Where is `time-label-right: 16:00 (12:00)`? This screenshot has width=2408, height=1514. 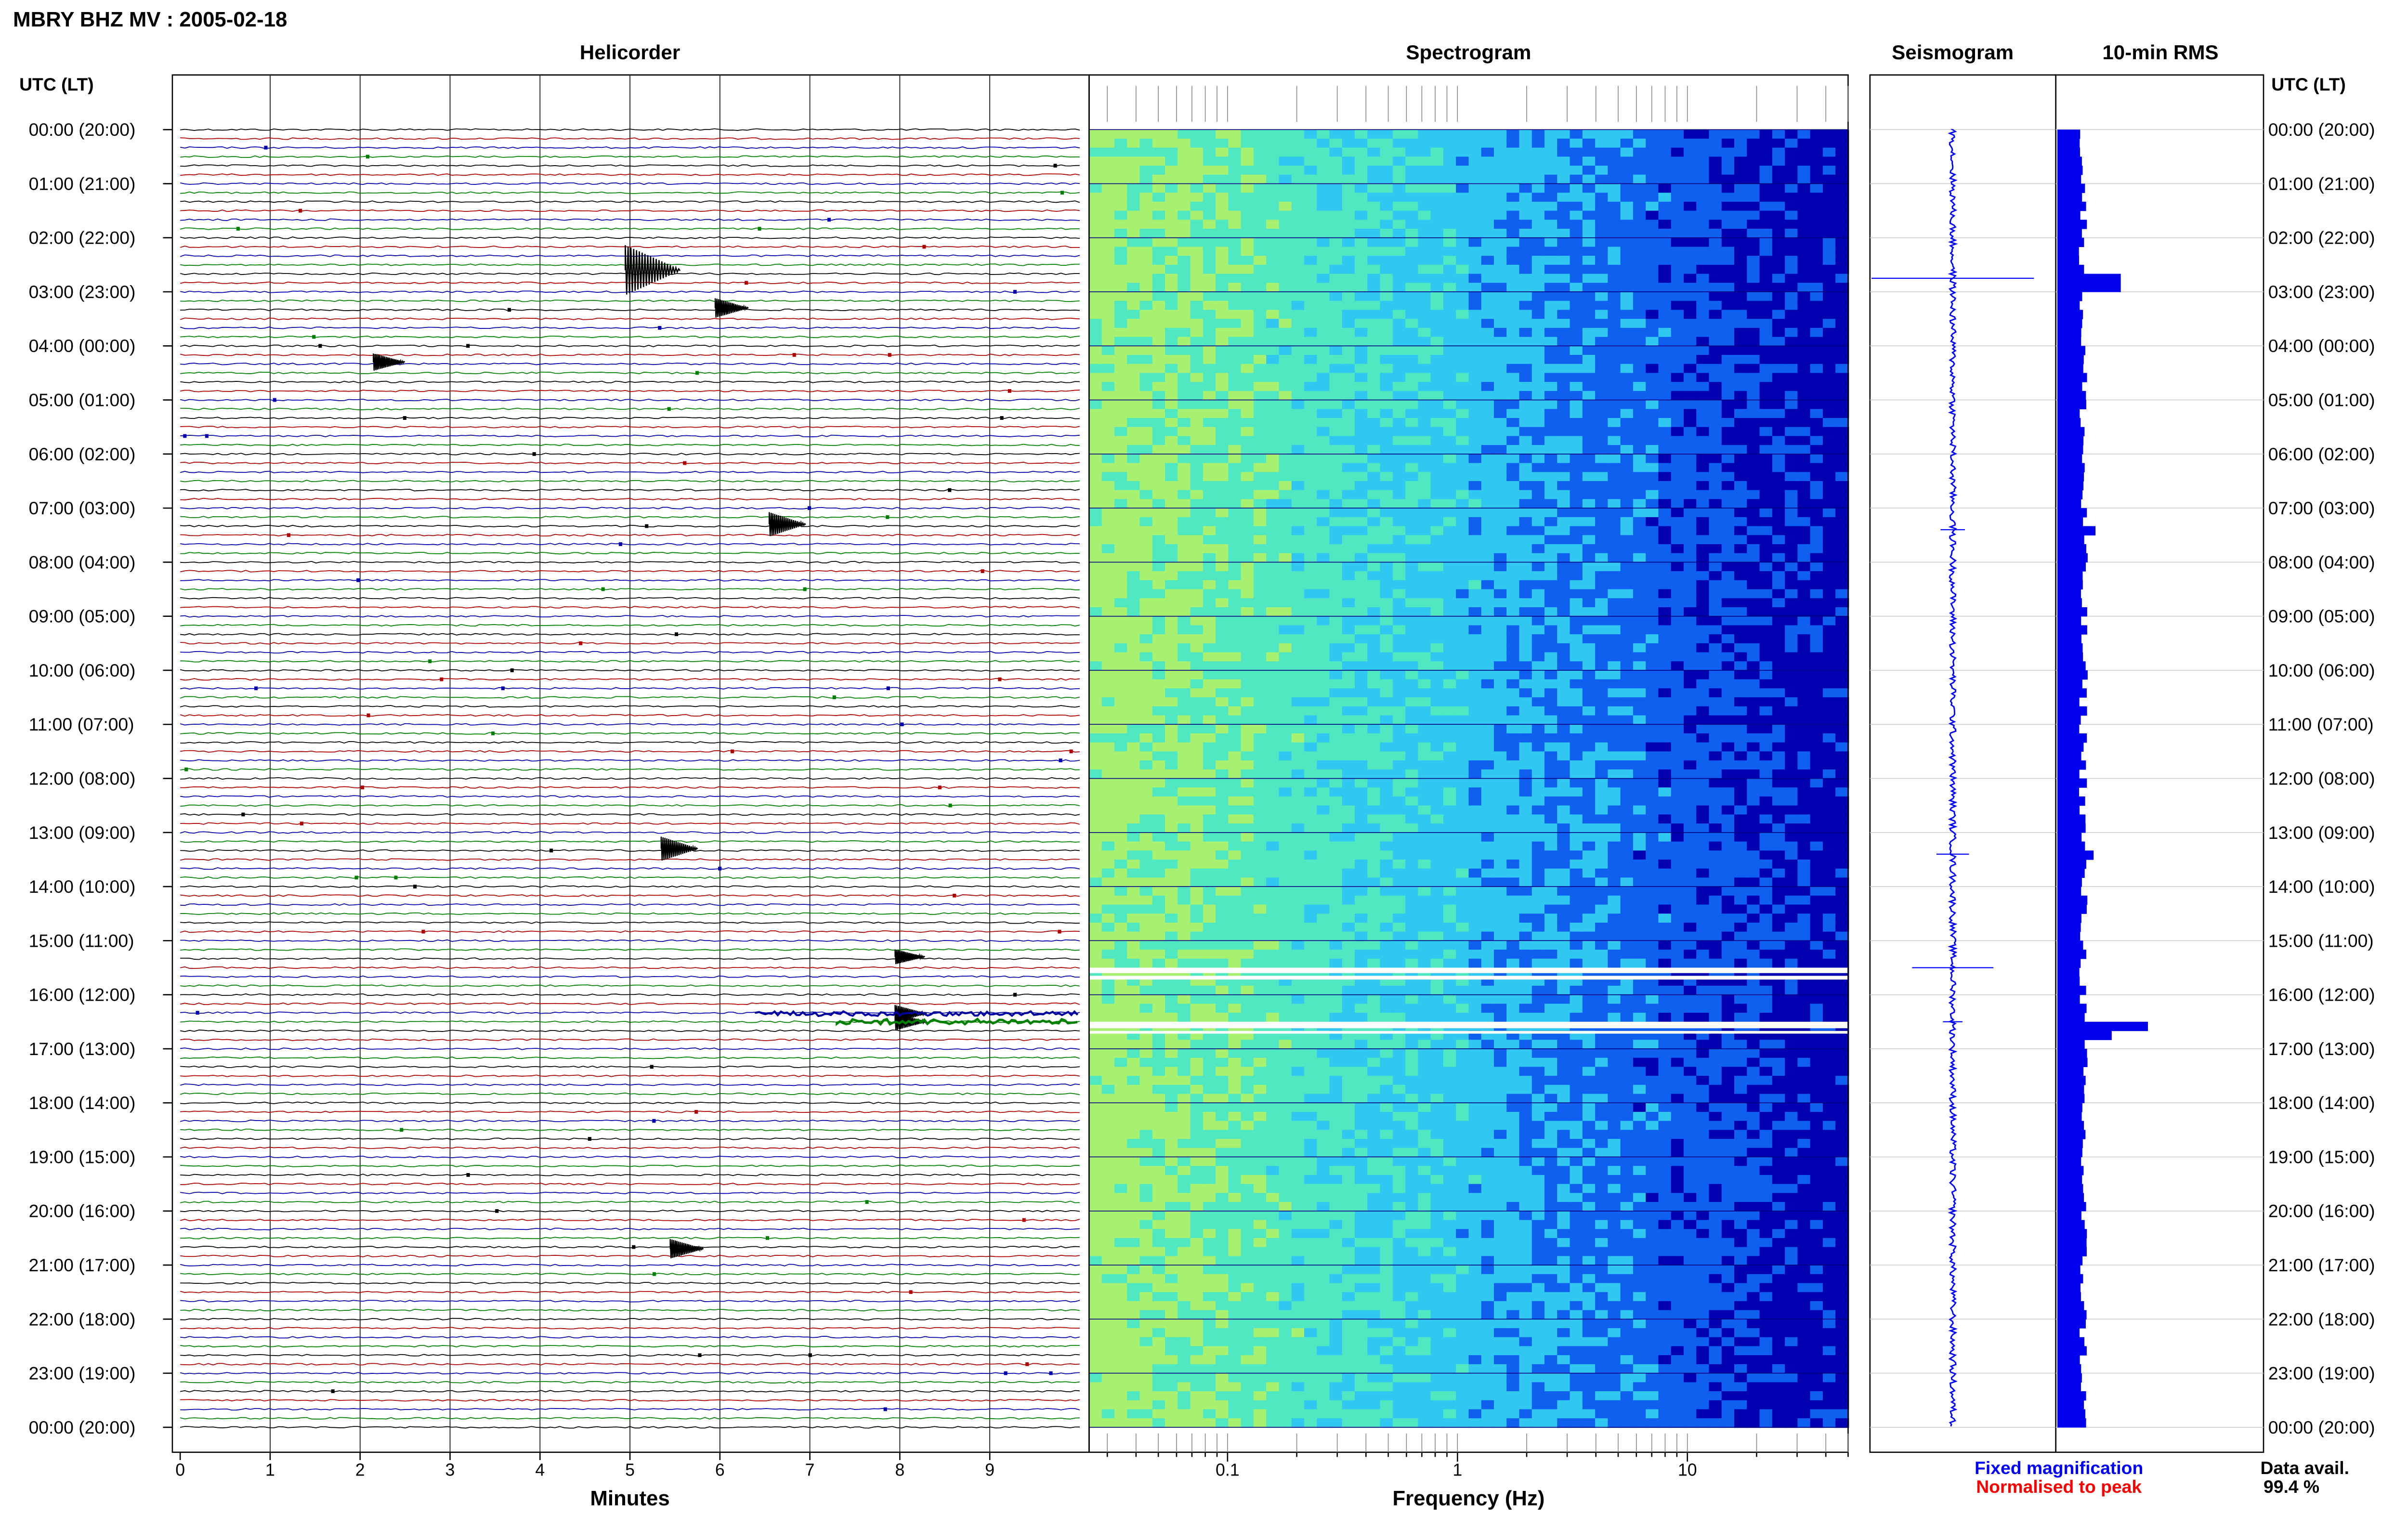 time-label-right: 16:00 (12:00) is located at coordinates (2321, 995).